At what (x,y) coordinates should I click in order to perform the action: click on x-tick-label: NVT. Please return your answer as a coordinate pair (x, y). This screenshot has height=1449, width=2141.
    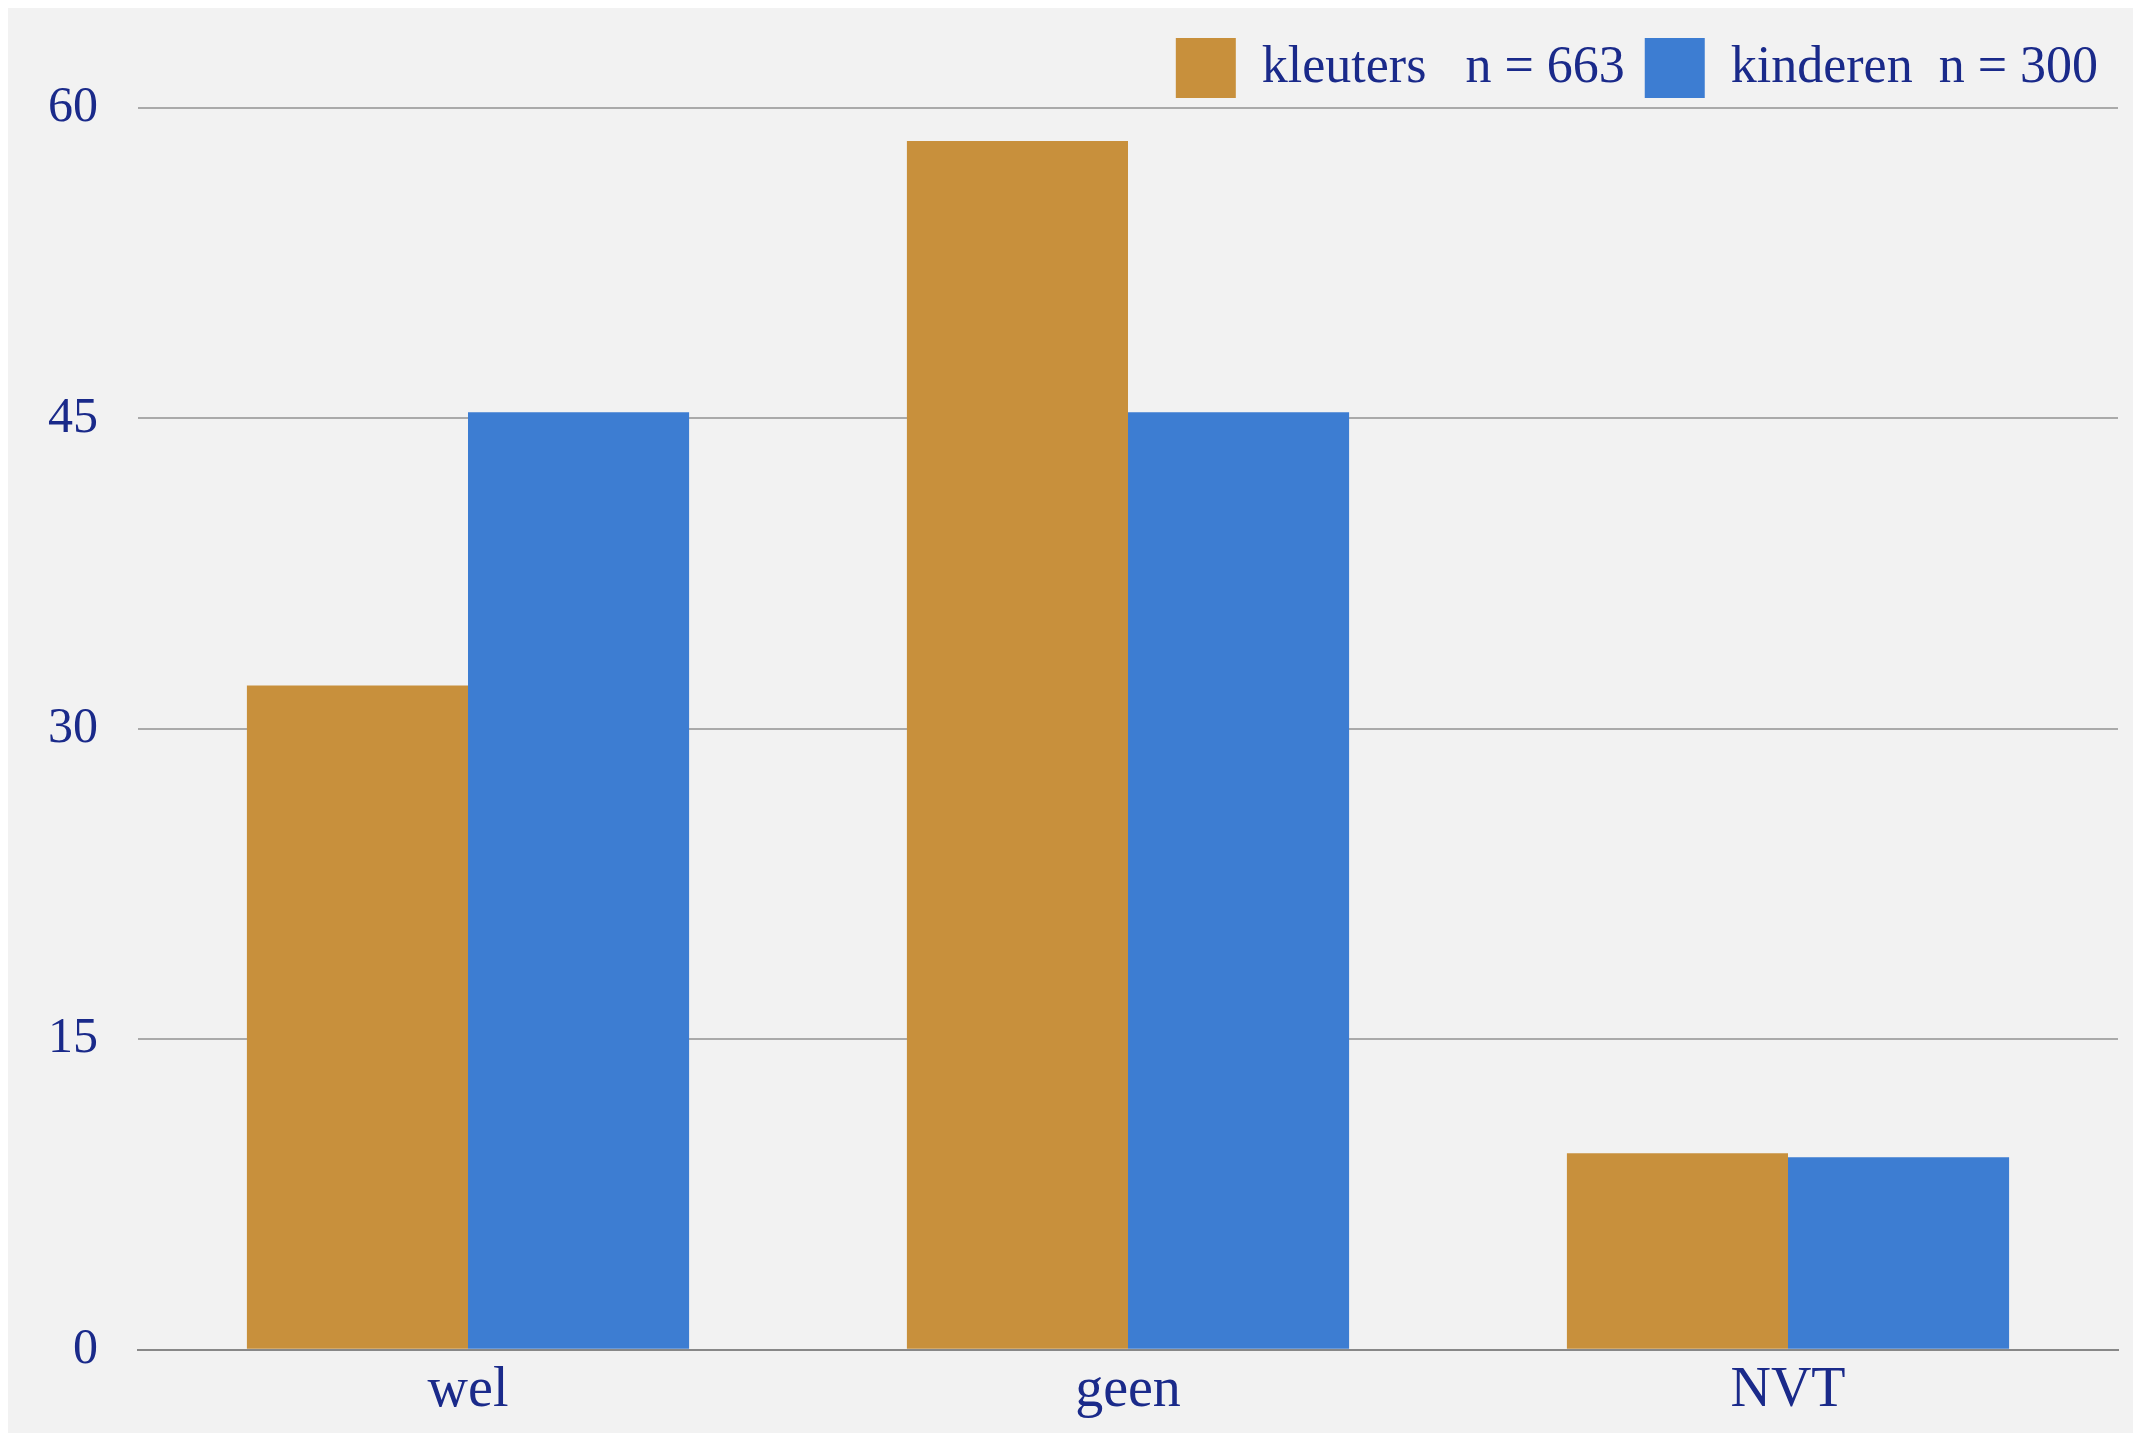
    Looking at the image, I should click on (1788, 1387).